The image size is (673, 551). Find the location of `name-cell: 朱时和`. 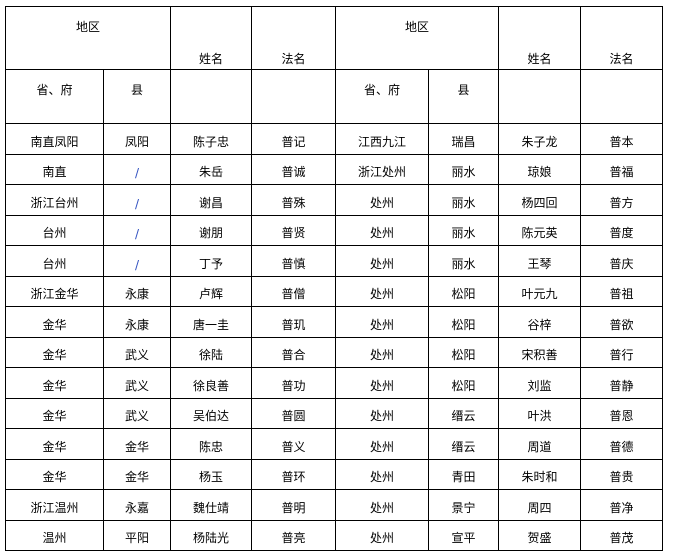

name-cell: 朱时和 is located at coordinates (539, 474).